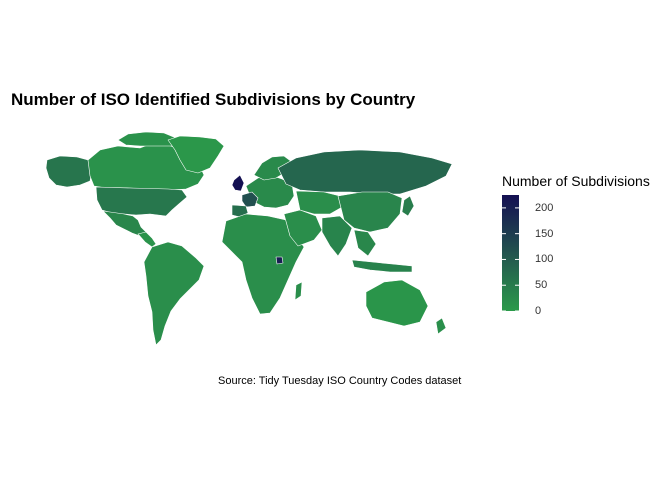  Describe the element at coordinates (441, 326) in the screenshot. I see `region-new-zealand` at that location.